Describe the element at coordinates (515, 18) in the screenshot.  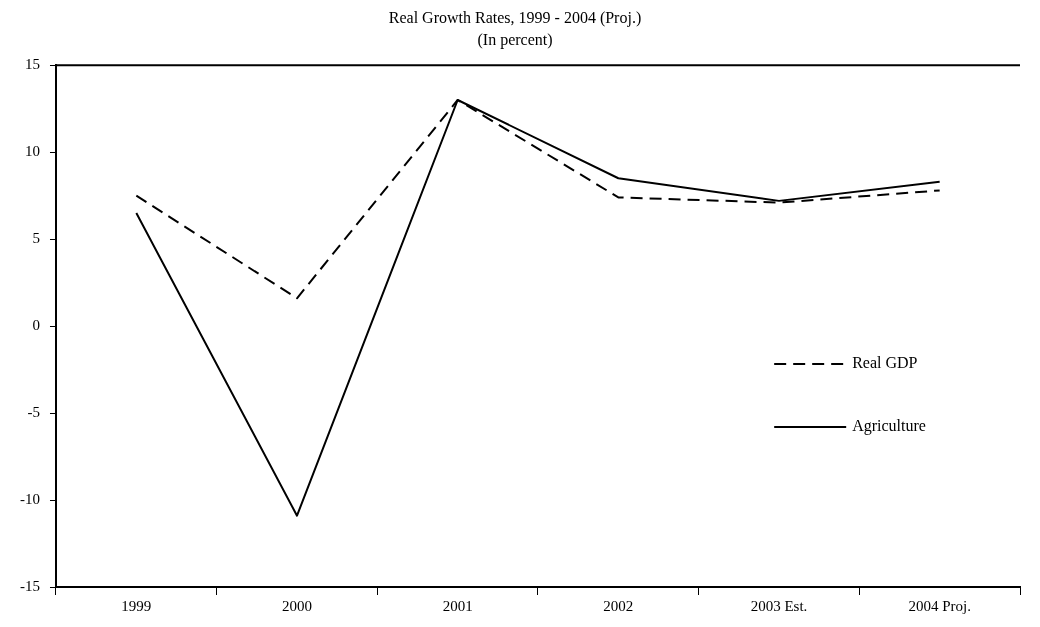
I see `chart-title: Real Growth Rates, 1999 - 2004 (Proj.)` at that location.